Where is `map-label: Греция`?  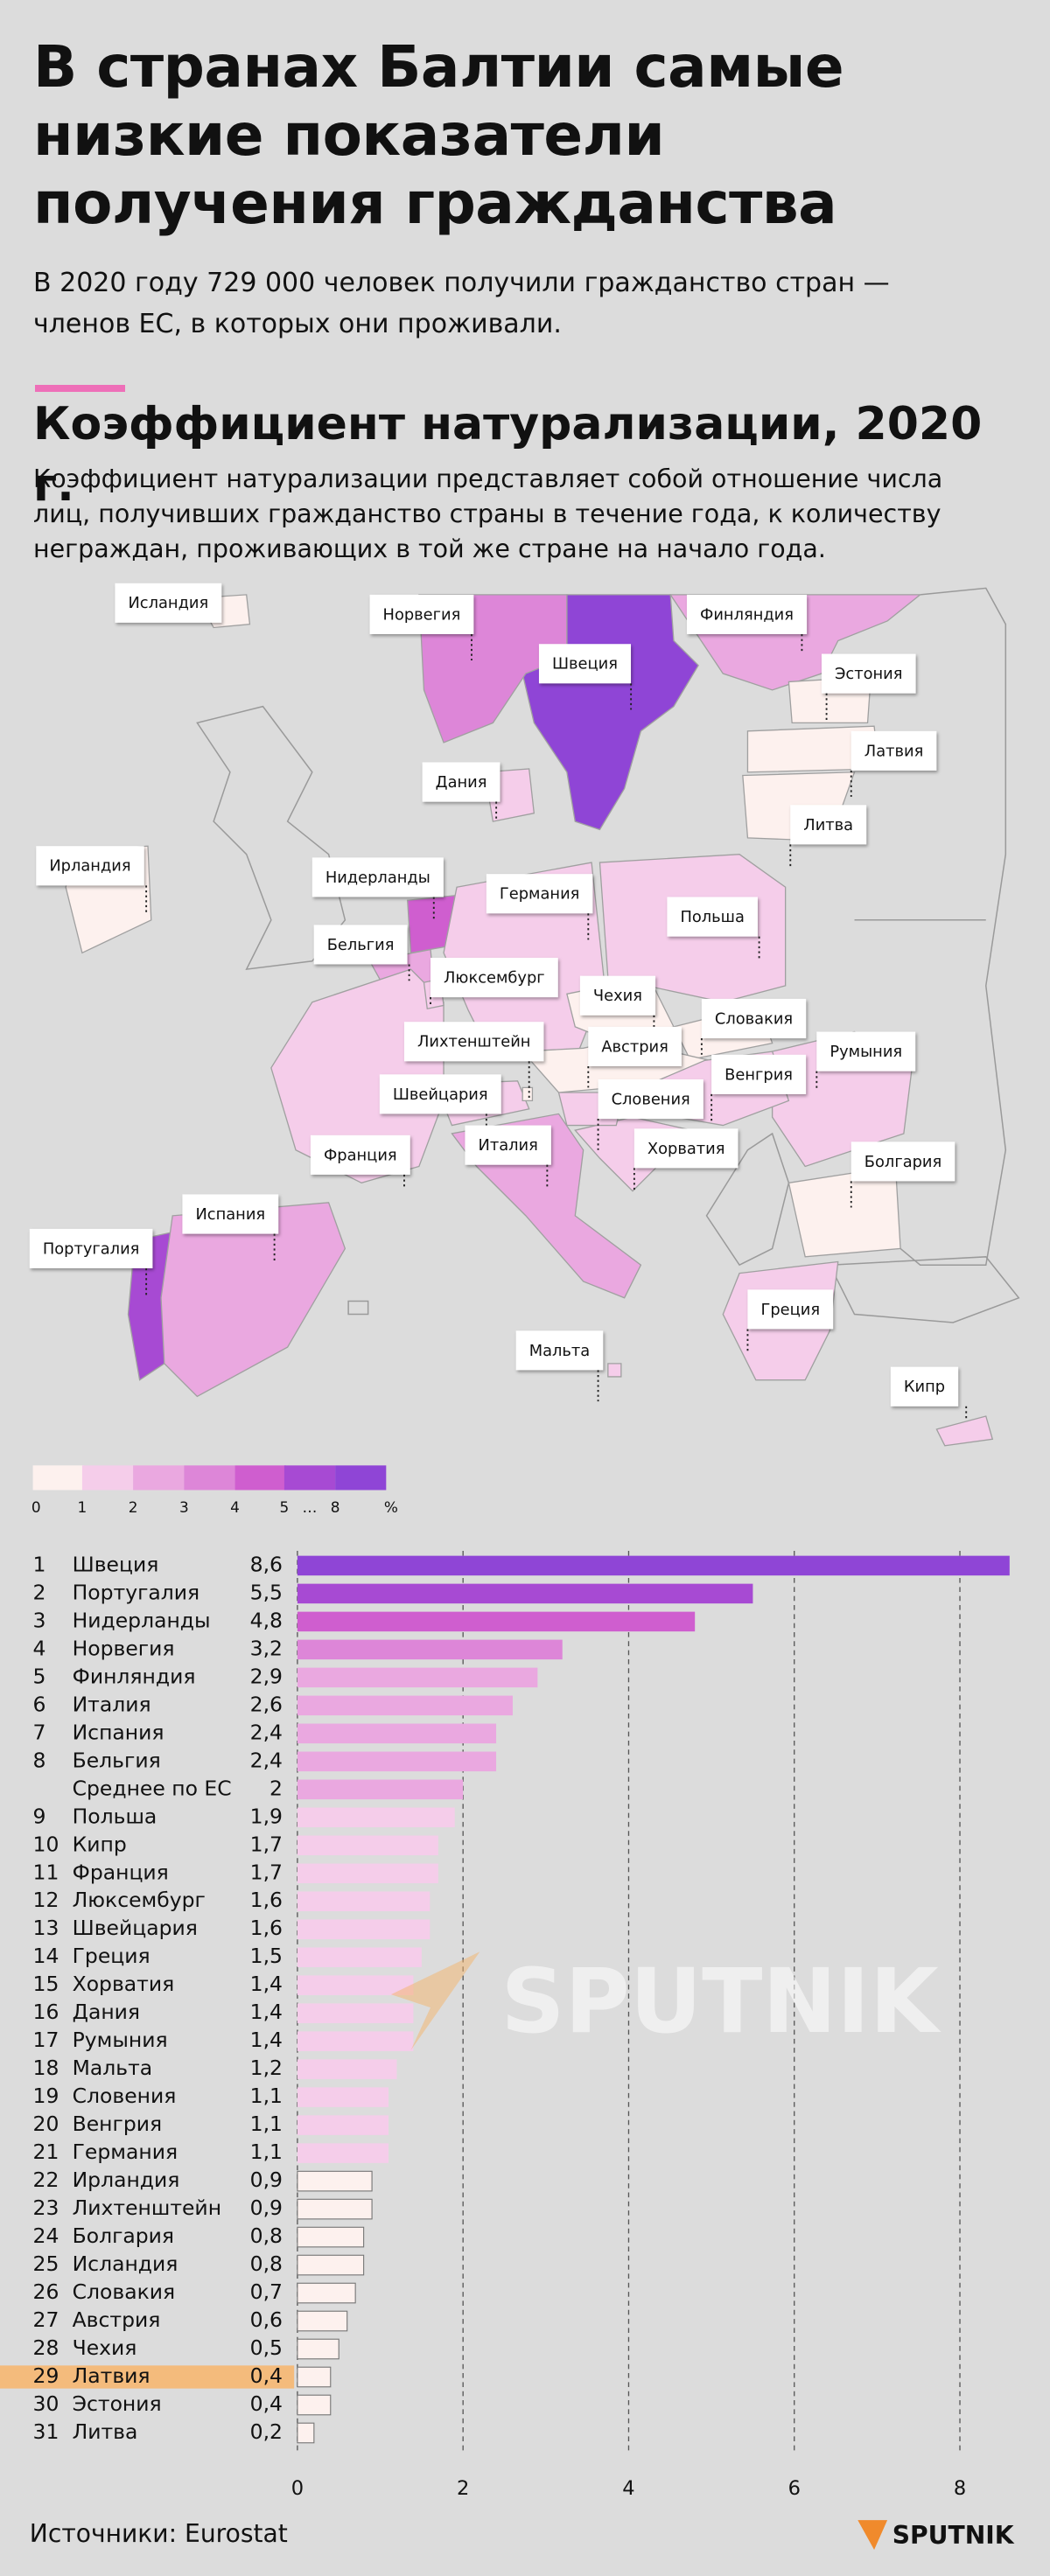
map-label: Греция is located at coordinates (790, 1320).